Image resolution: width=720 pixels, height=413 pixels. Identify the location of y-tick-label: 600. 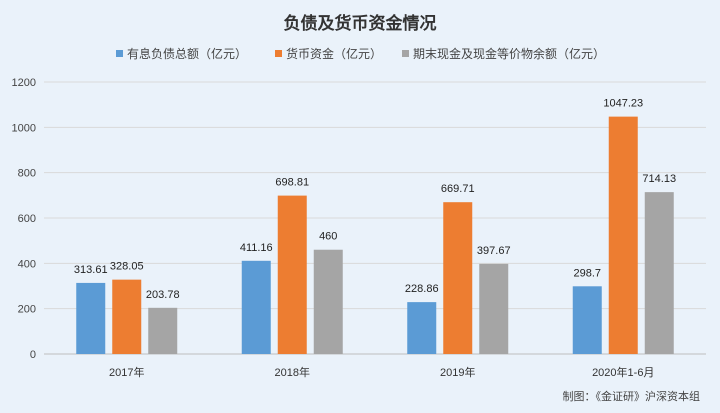
(27, 219).